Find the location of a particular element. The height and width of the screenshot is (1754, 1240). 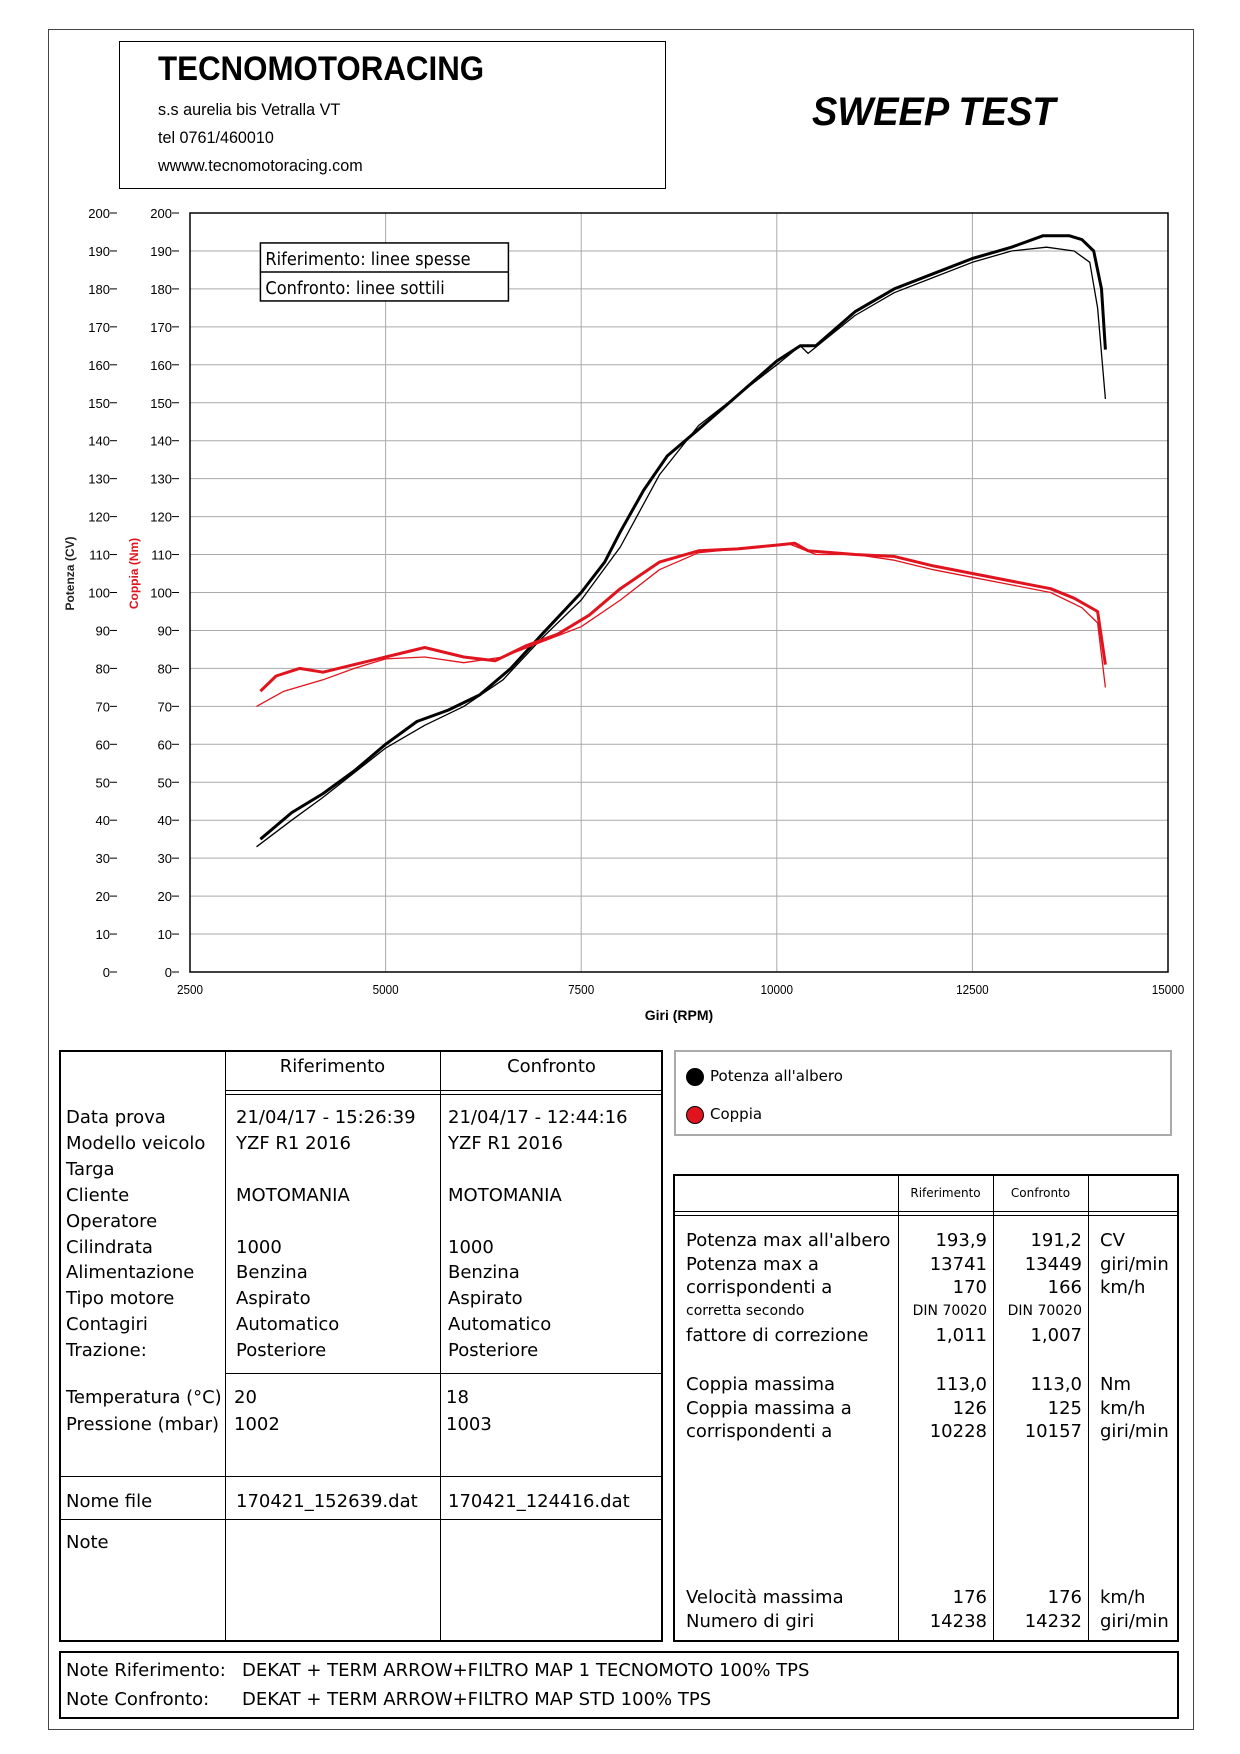

column-header-conf: Confronto is located at coordinates (551, 1066).